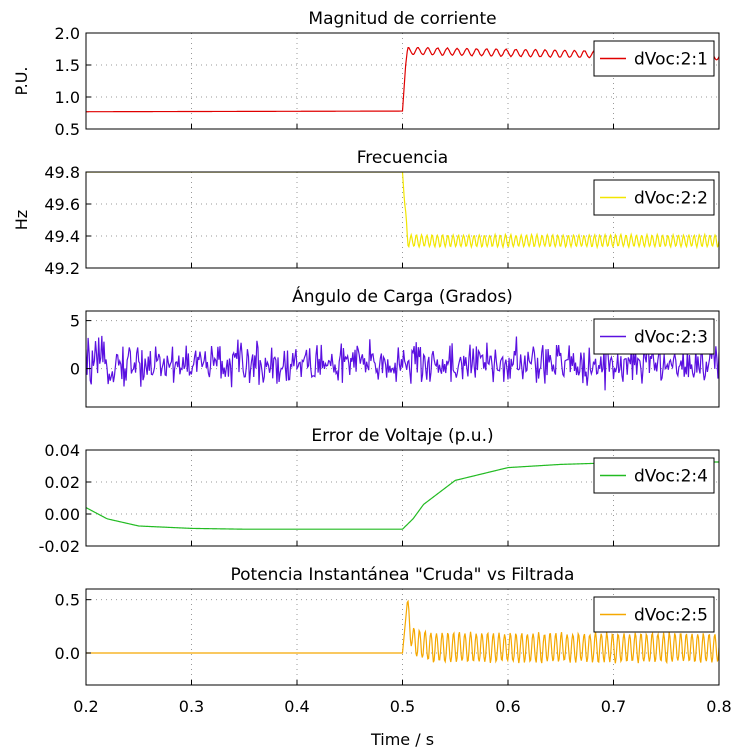 This screenshot has height=755, width=750. I want to click on x-axis-label: Time / s, so click(402, 739).